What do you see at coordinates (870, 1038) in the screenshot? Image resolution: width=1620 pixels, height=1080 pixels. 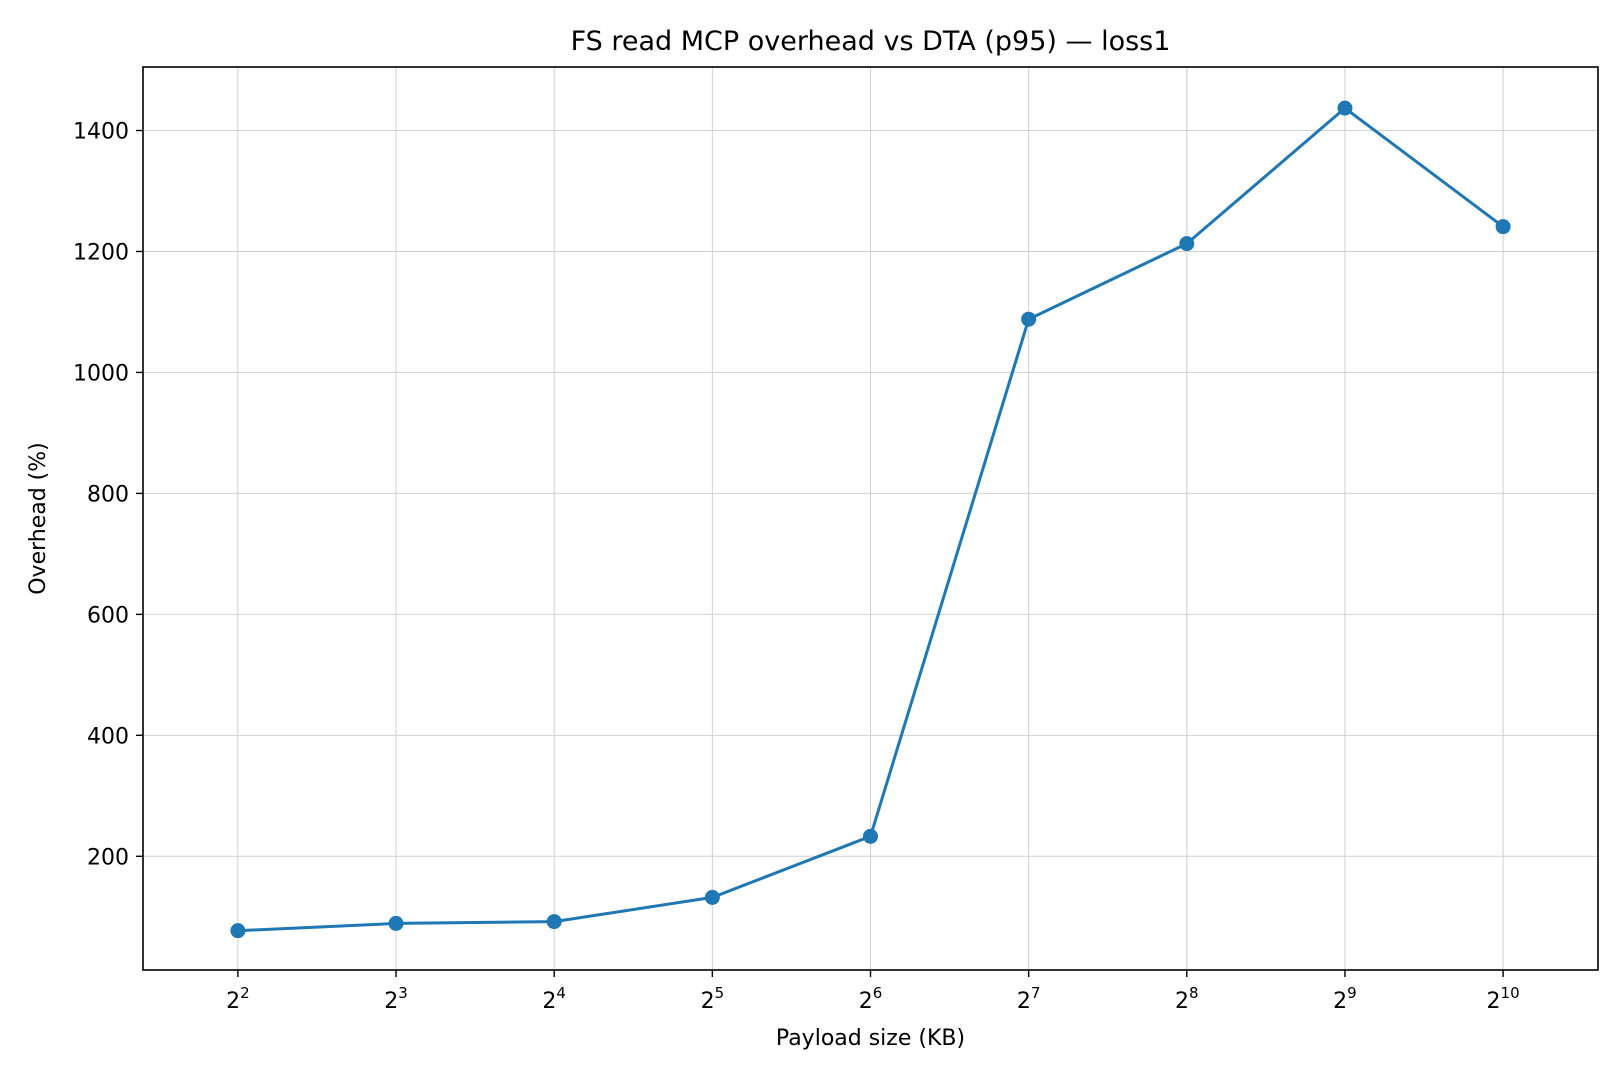 I see `x-axis-label: Payload size (KB)` at bounding box center [870, 1038].